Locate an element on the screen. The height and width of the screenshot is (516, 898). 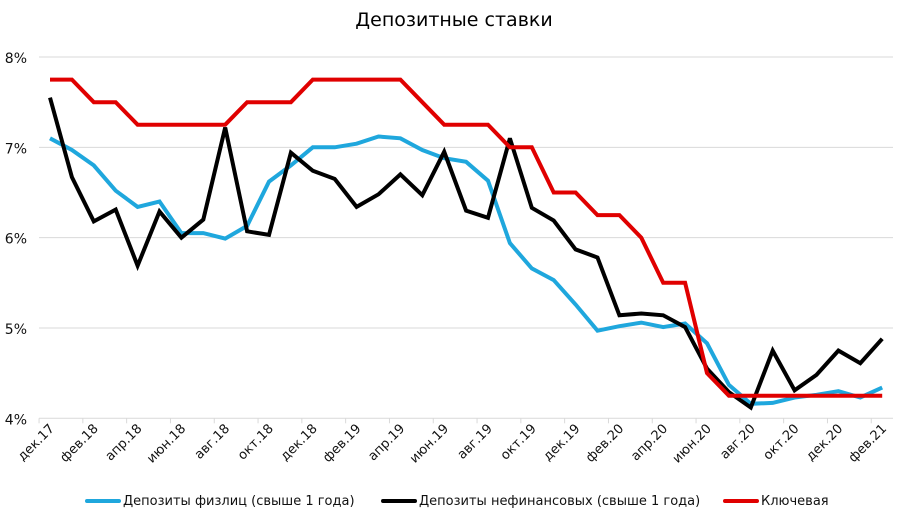
x-tick-label: авг.20 is located at coordinates (738, 442).